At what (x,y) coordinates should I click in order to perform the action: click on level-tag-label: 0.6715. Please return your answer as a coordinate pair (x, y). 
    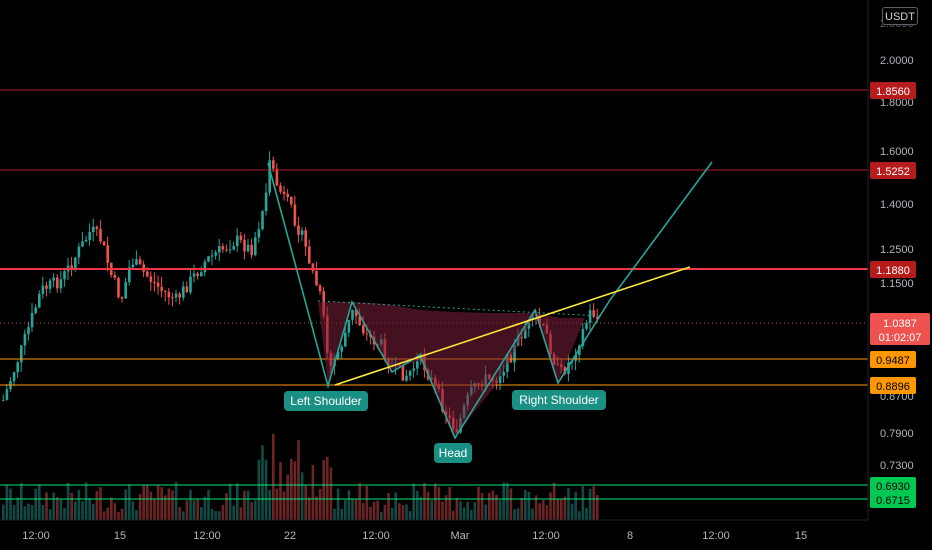
    Looking at the image, I should click on (893, 501).